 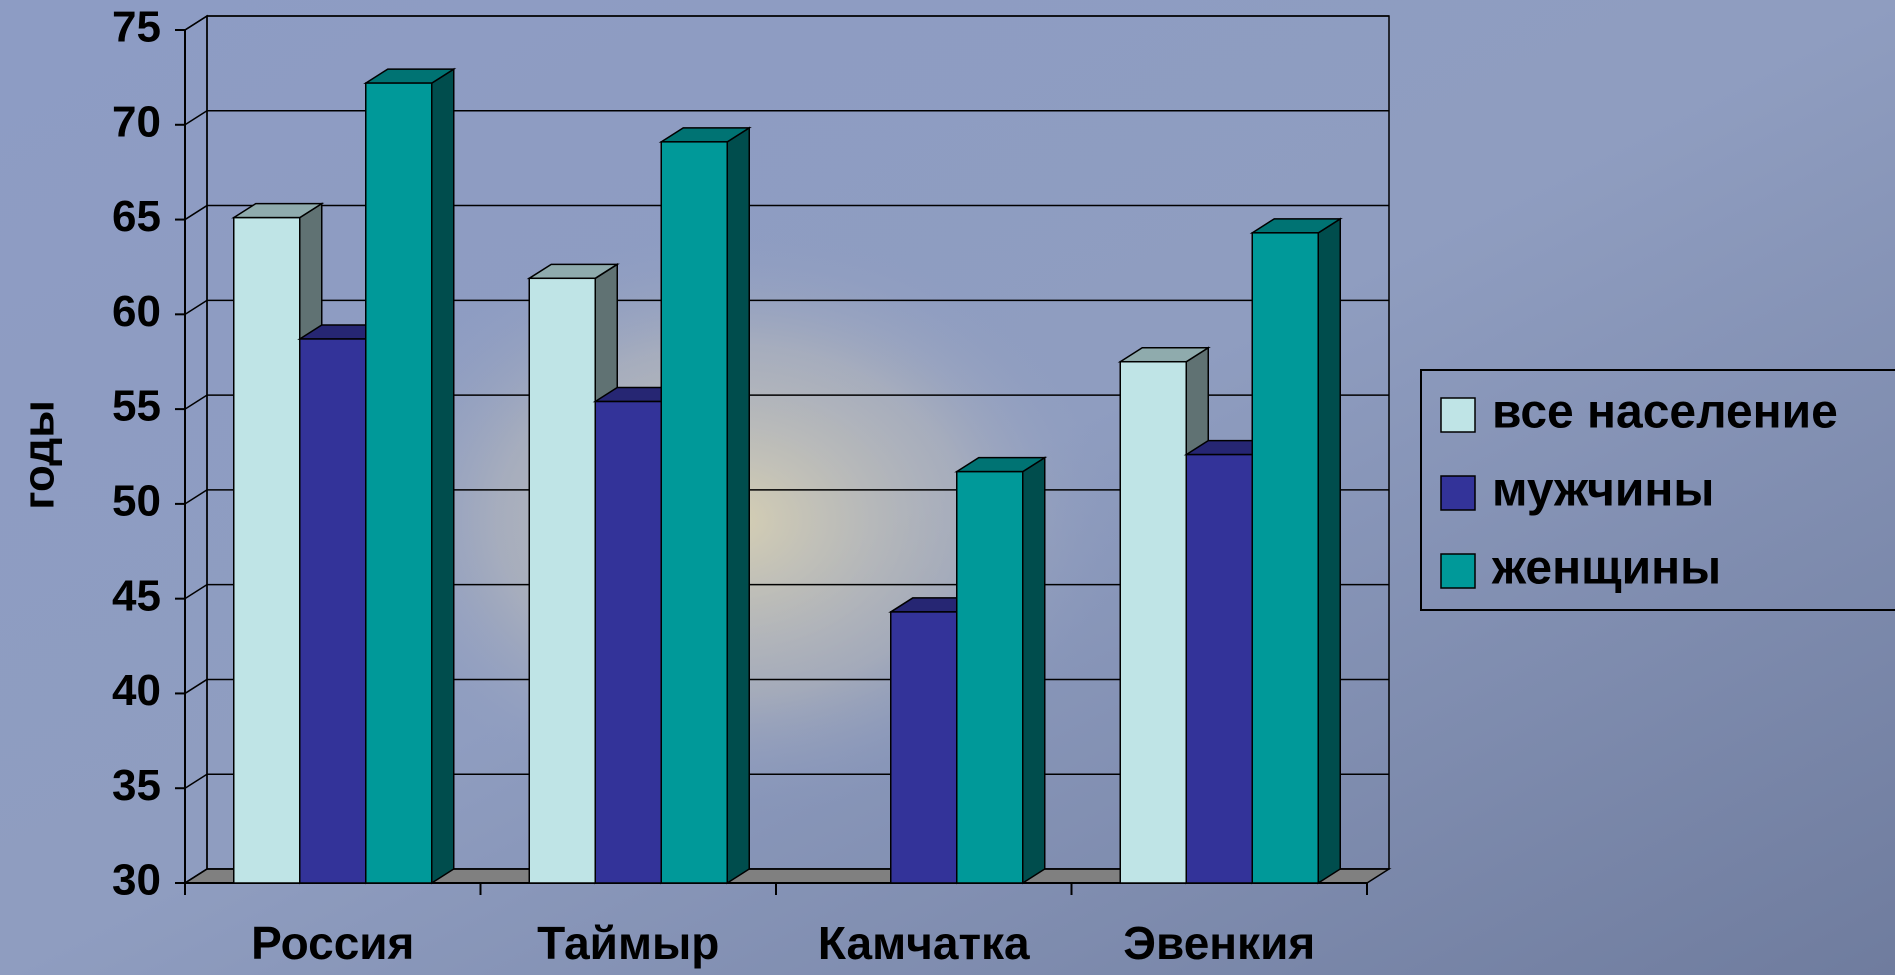 I want to click on legend-label: женщины, so click(x=1606, y=568).